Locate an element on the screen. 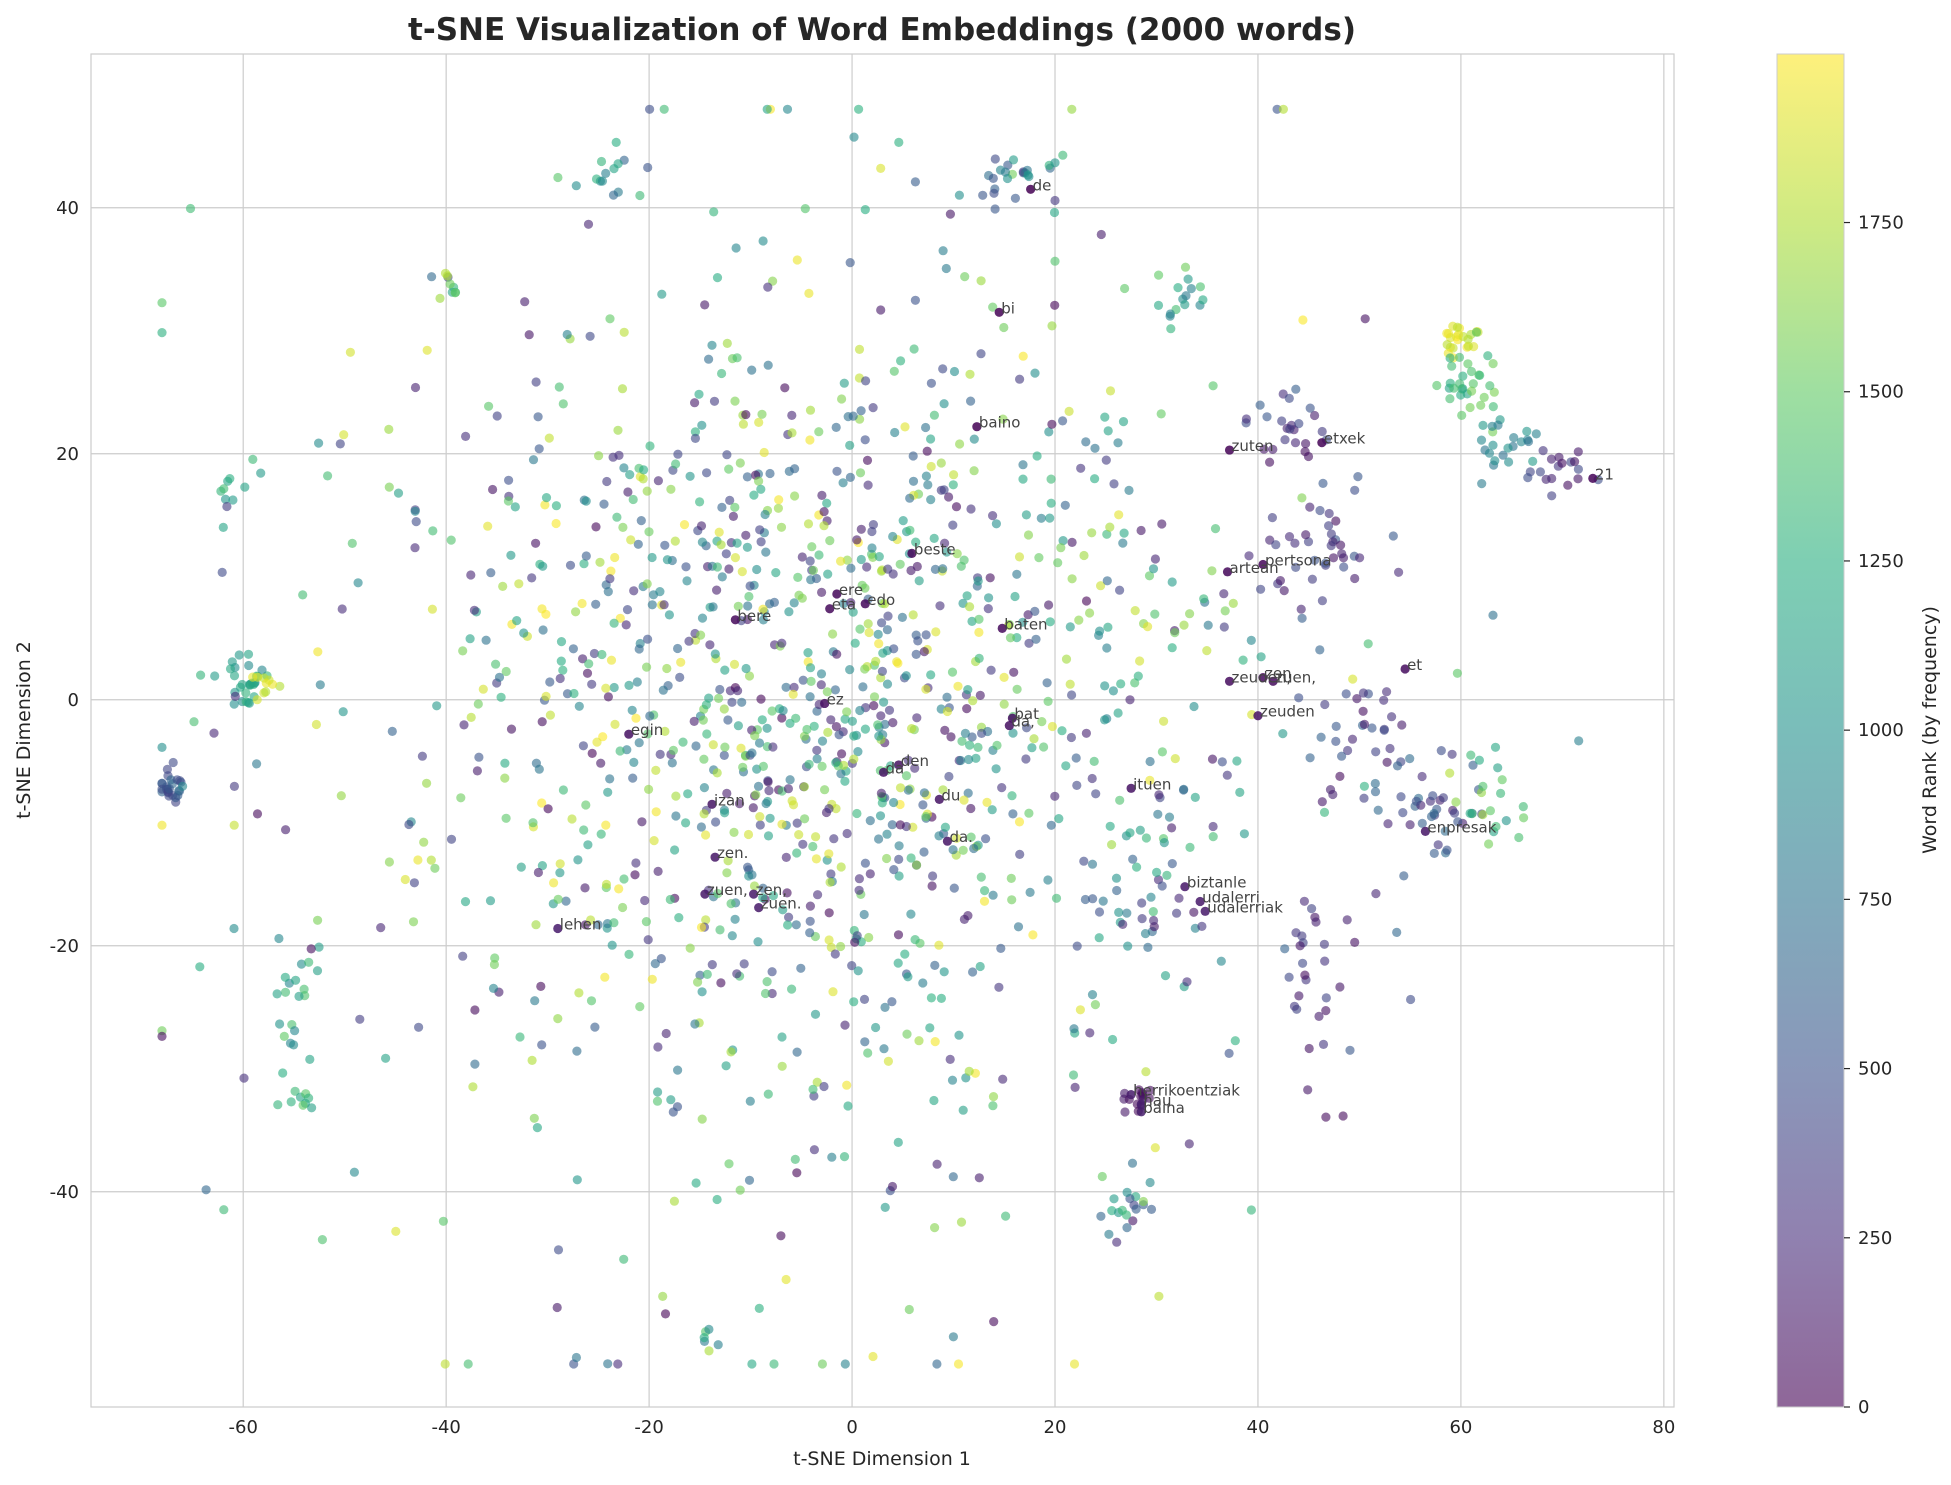 The height and width of the screenshot is (1485, 1951). word-label: du is located at coordinates (950, 795).